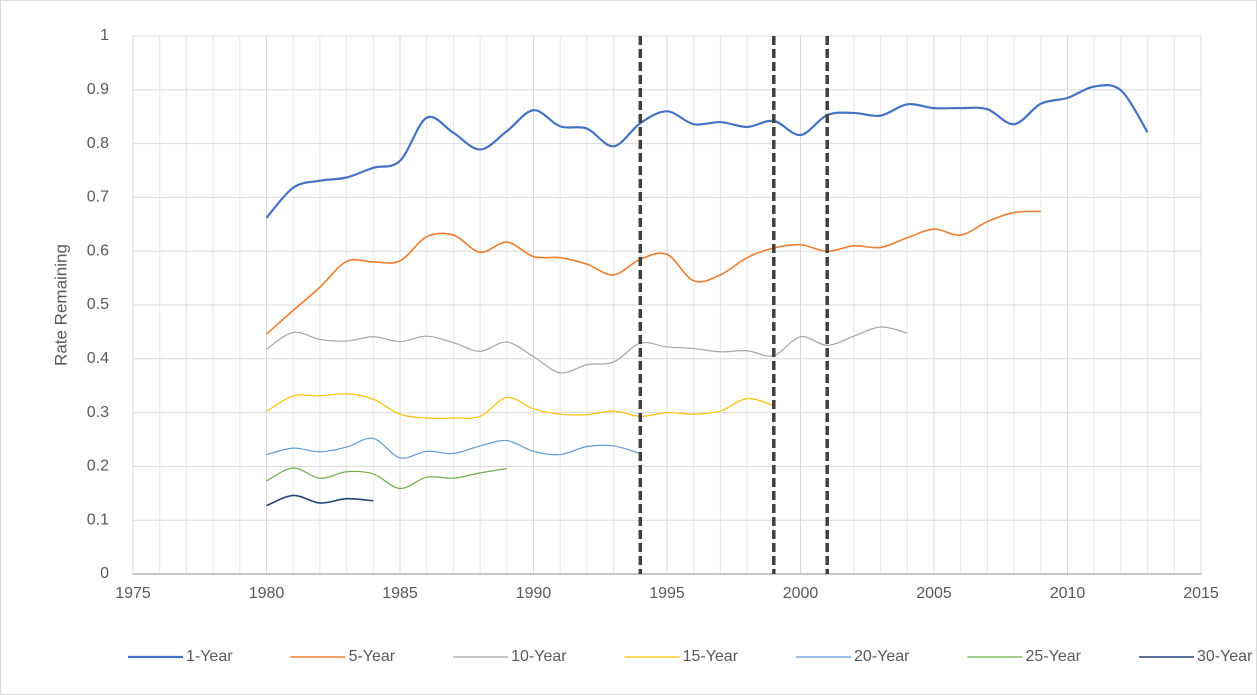 The height and width of the screenshot is (695, 1257). What do you see at coordinates (372, 656) in the screenshot?
I see `legend-label: 5-Year` at bounding box center [372, 656].